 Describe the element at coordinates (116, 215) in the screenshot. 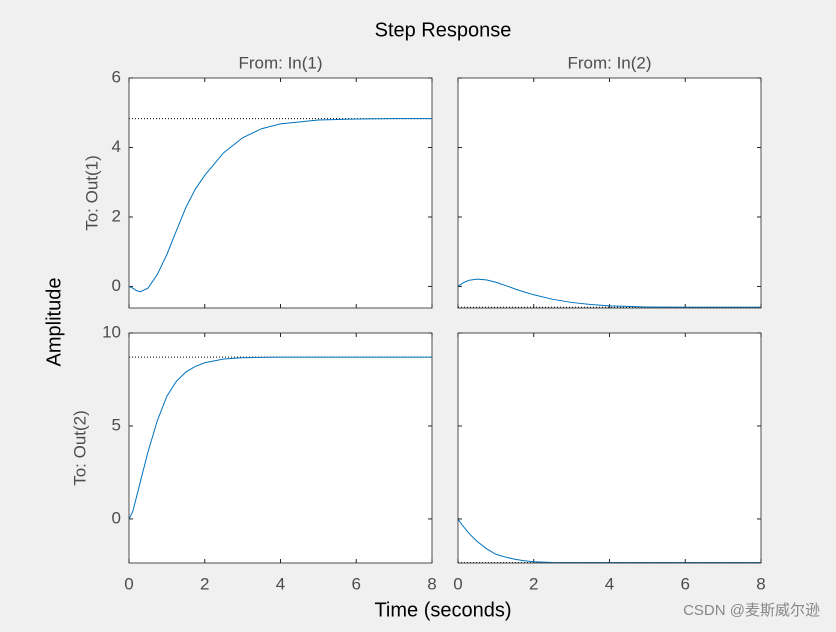

I see `y-tick-label: 2` at that location.